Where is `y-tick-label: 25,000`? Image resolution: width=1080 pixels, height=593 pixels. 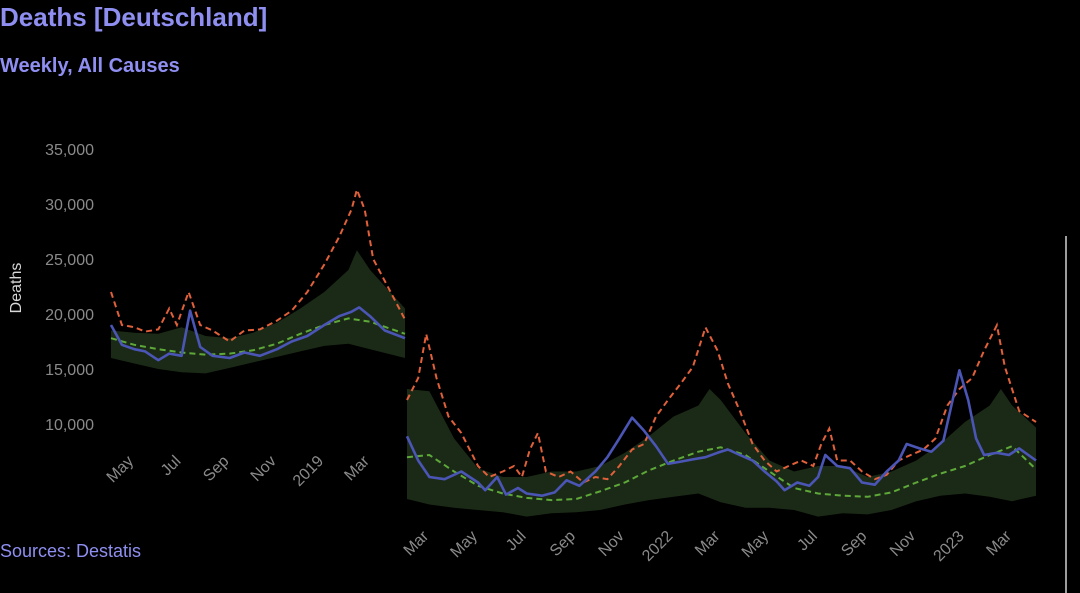 y-tick-label: 25,000 is located at coordinates (69, 260).